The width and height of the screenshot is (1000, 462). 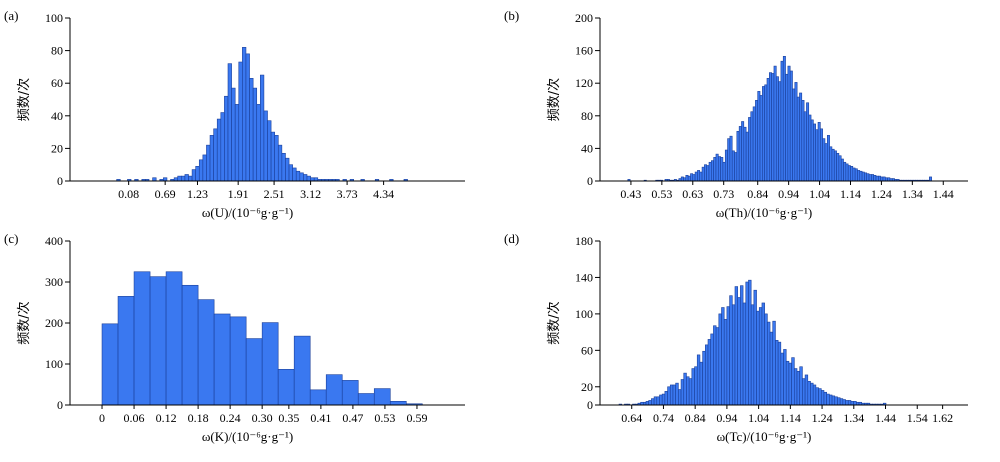 What do you see at coordinates (166, 418) in the screenshot?
I see `x-tick-label: 0.12` at bounding box center [166, 418].